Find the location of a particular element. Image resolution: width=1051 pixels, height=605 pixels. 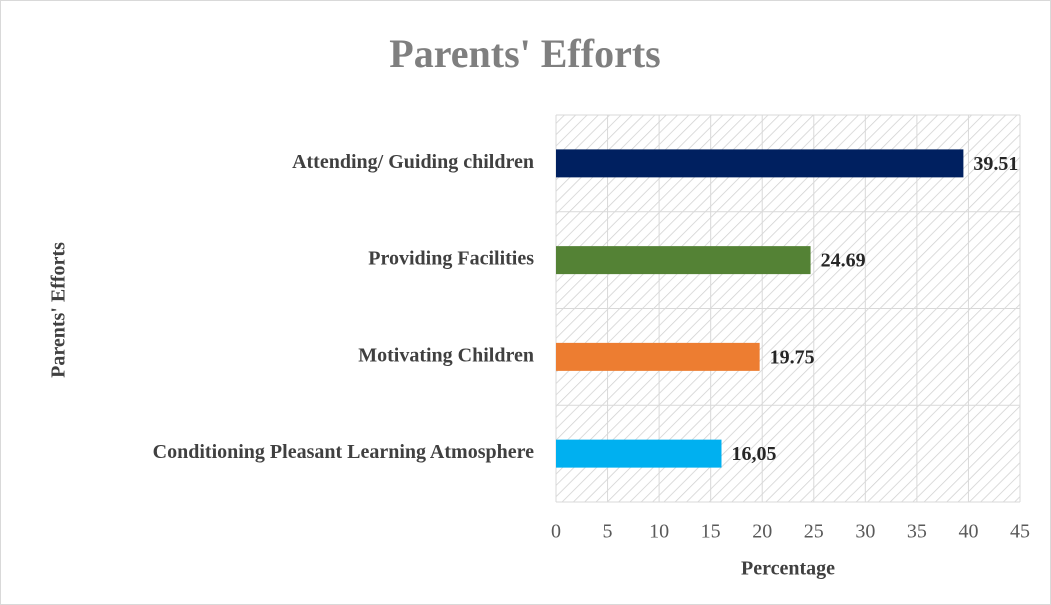

x-tick-label: 45 is located at coordinates (1020, 532).